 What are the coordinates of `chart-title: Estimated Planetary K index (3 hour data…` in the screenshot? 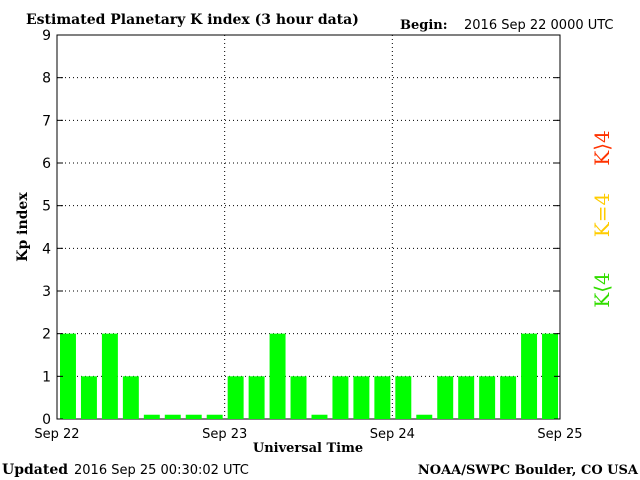 It's located at (192, 20).